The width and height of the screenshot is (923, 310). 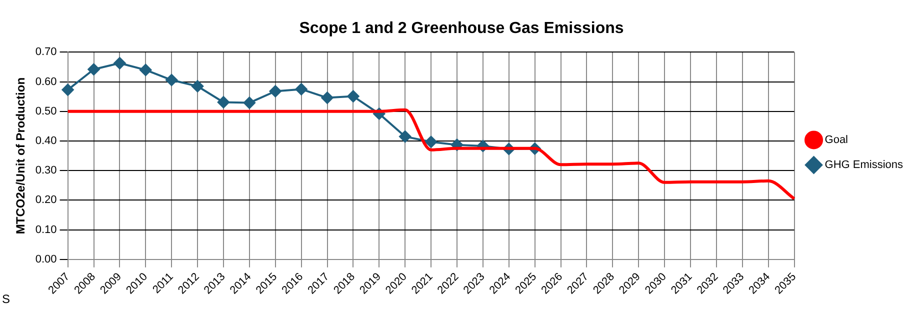 What do you see at coordinates (46, 52) in the screenshot?
I see `y-tick-label: 0.70` at bounding box center [46, 52].